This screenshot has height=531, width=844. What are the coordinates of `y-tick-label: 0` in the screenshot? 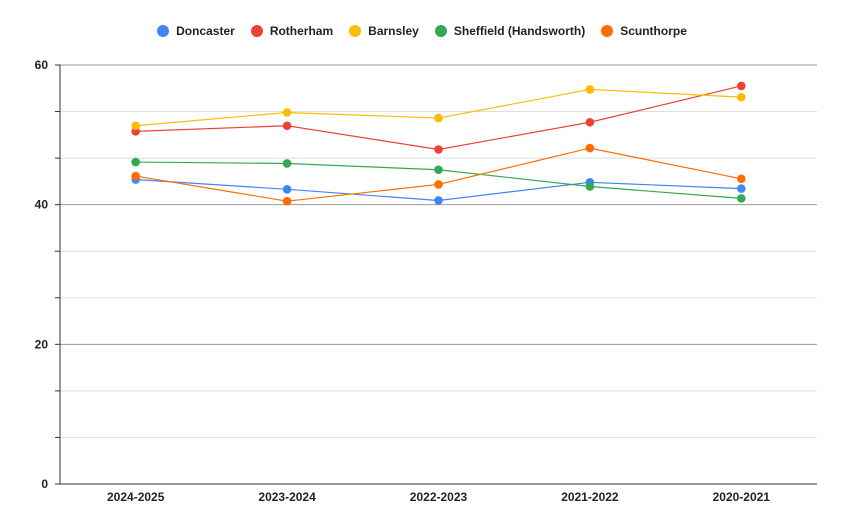 It's located at (44, 484).